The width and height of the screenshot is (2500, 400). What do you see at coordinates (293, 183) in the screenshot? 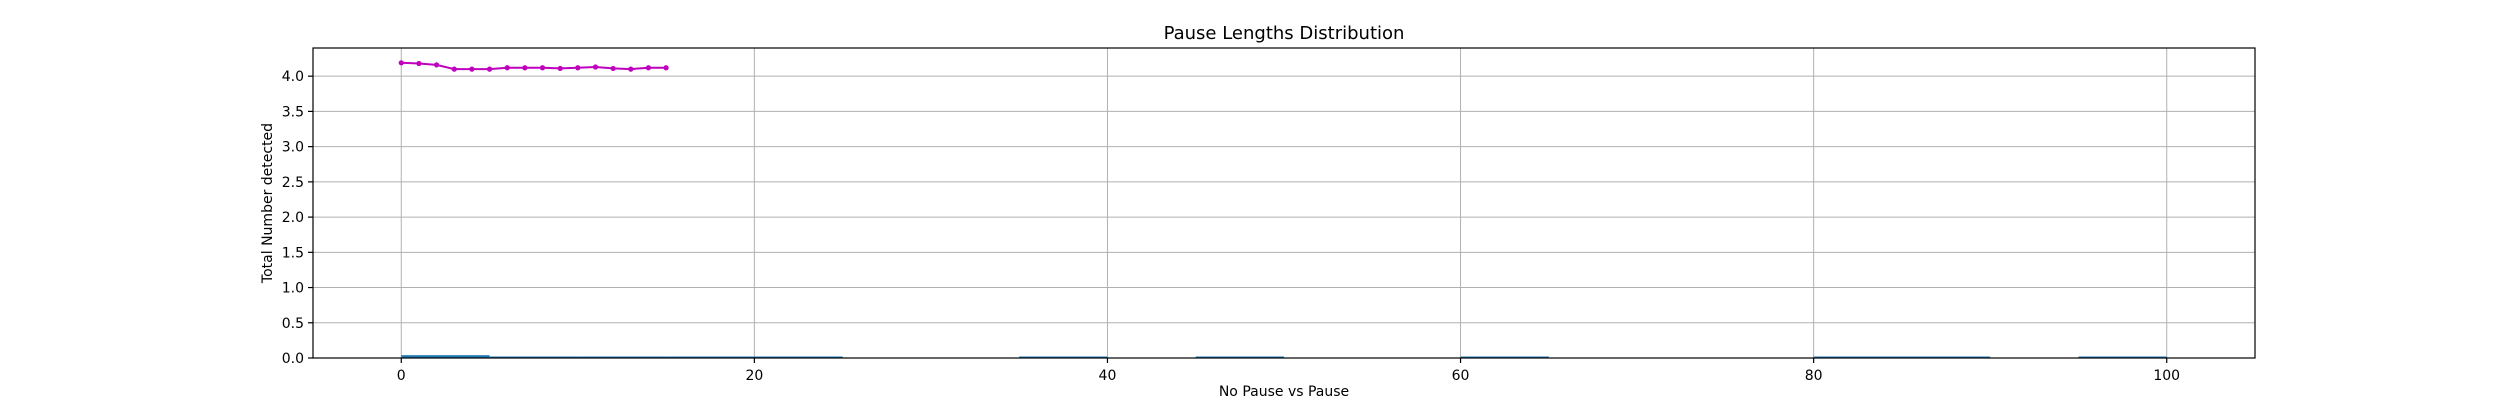
I see `y-tick-label: 2.5` at bounding box center [293, 183].